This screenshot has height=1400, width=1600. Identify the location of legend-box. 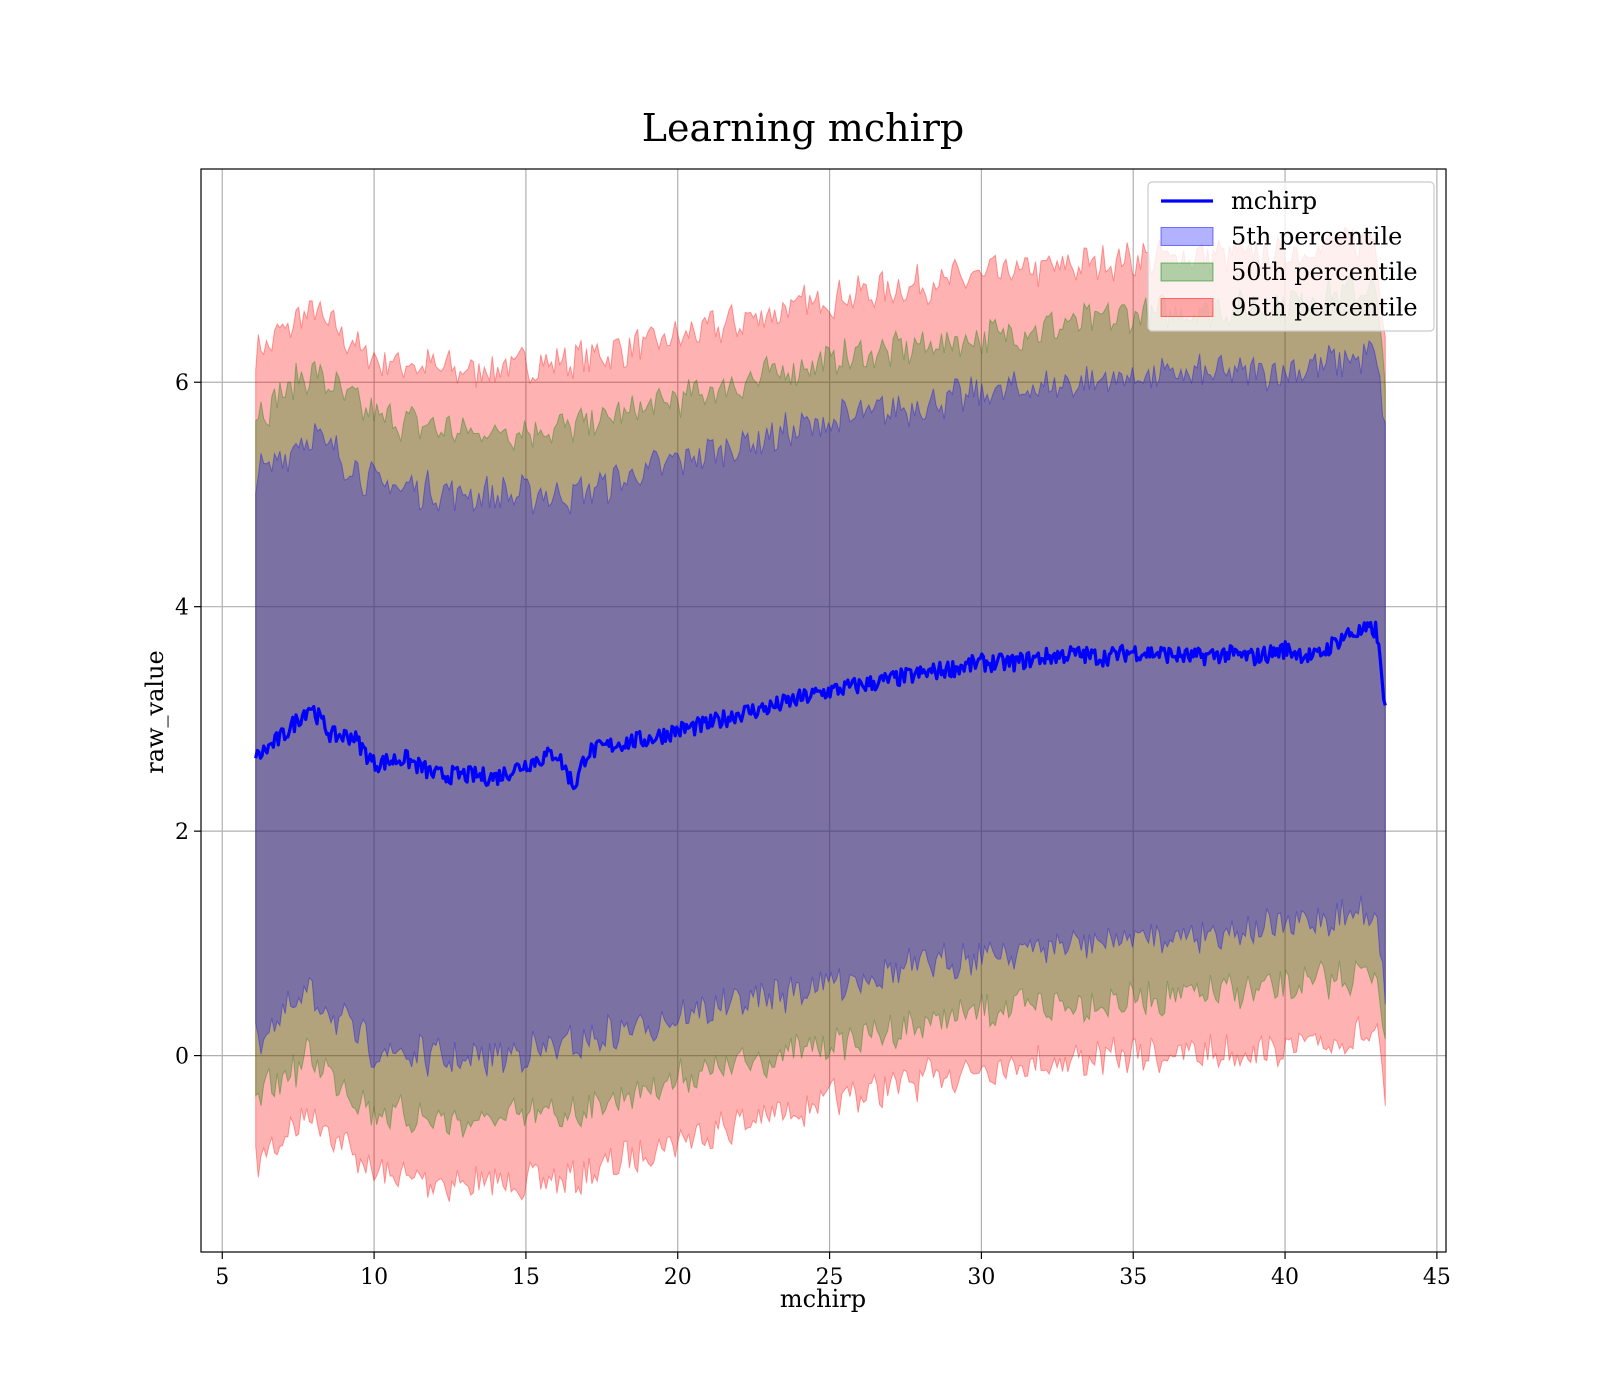
(1291, 256).